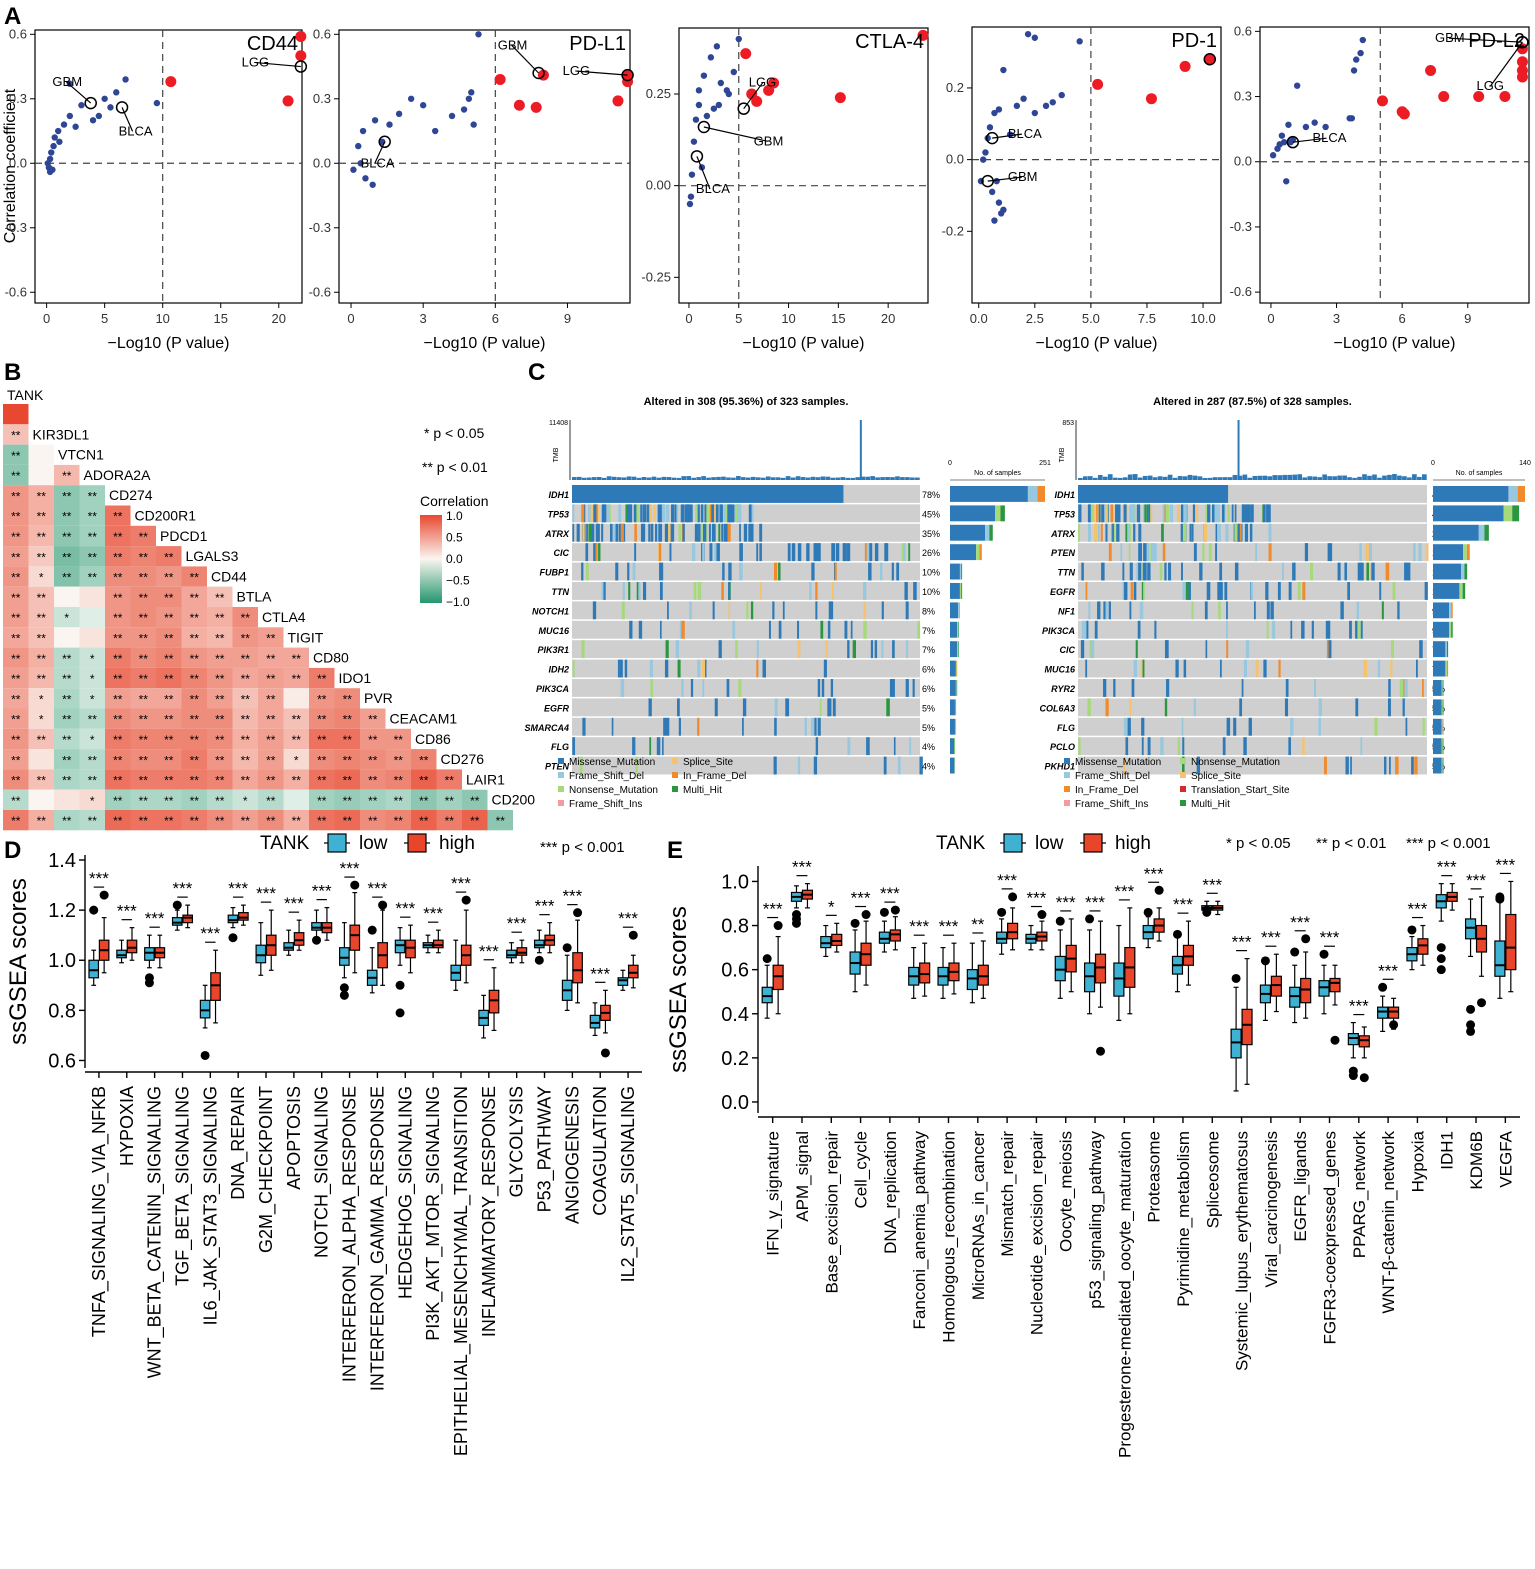  Describe the element at coordinates (753, 96) in the screenshot. I see `label-leader` at that location.